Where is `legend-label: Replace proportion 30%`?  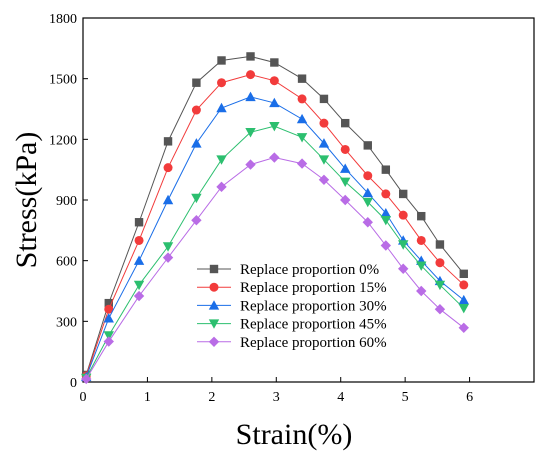
legend-label: Replace proportion 30% is located at coordinates (313, 306).